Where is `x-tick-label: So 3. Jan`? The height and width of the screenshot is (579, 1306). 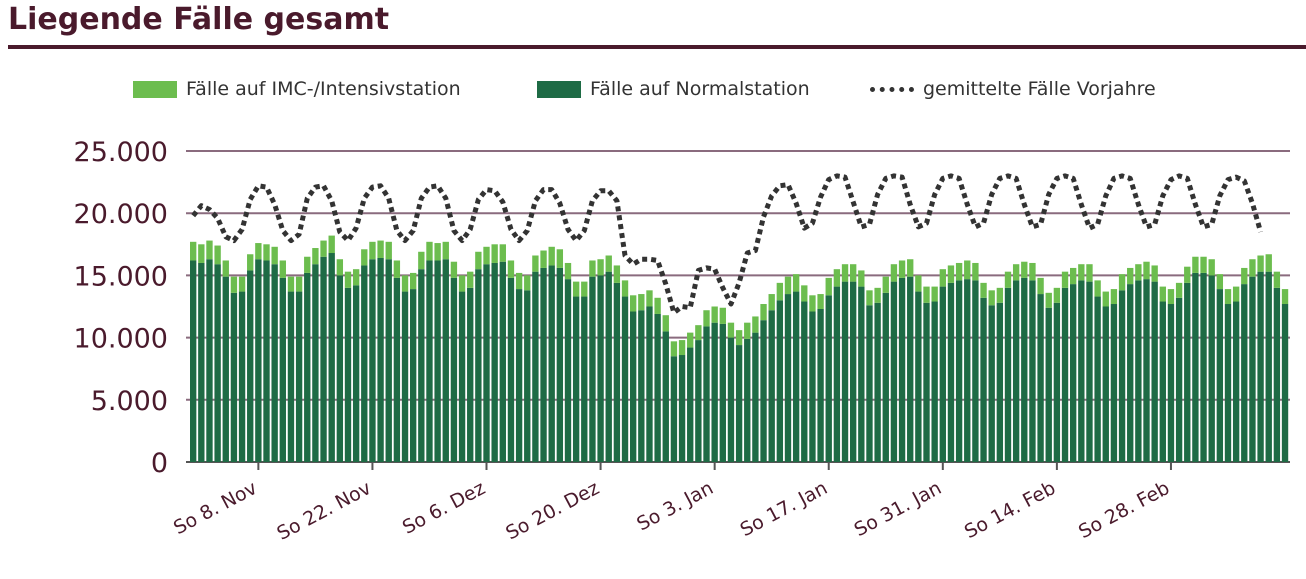 x-tick-label: So 3. Jan is located at coordinates (675, 506).